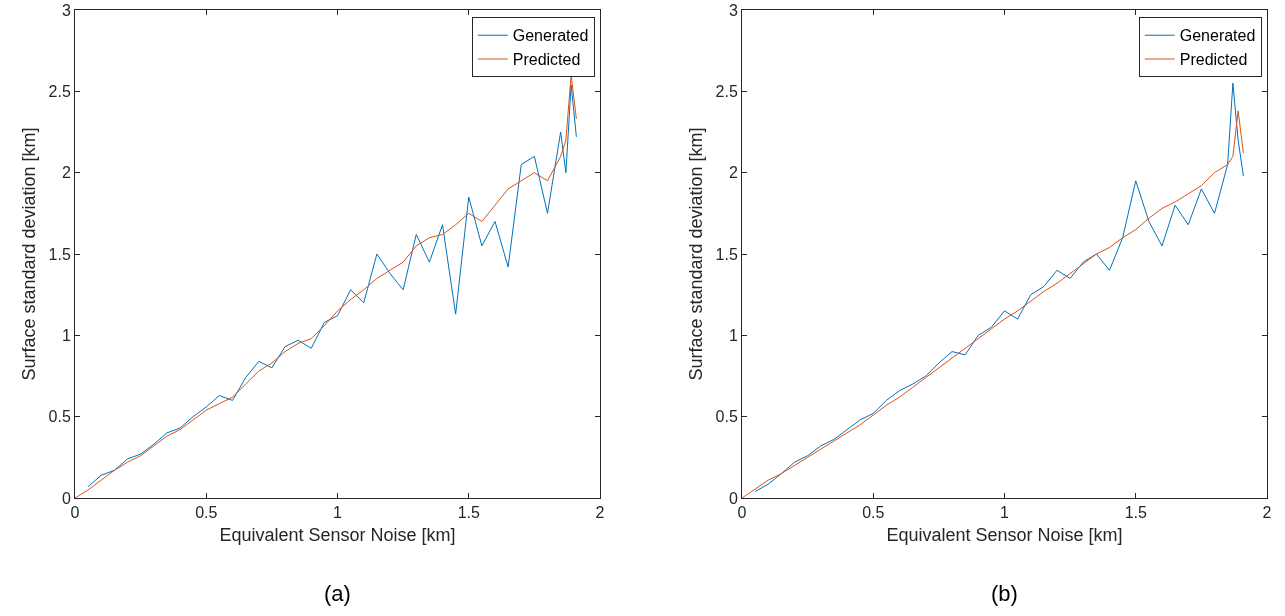 The image size is (1285, 616). What do you see at coordinates (1004, 593) in the screenshot?
I see `text: (b)` at bounding box center [1004, 593].